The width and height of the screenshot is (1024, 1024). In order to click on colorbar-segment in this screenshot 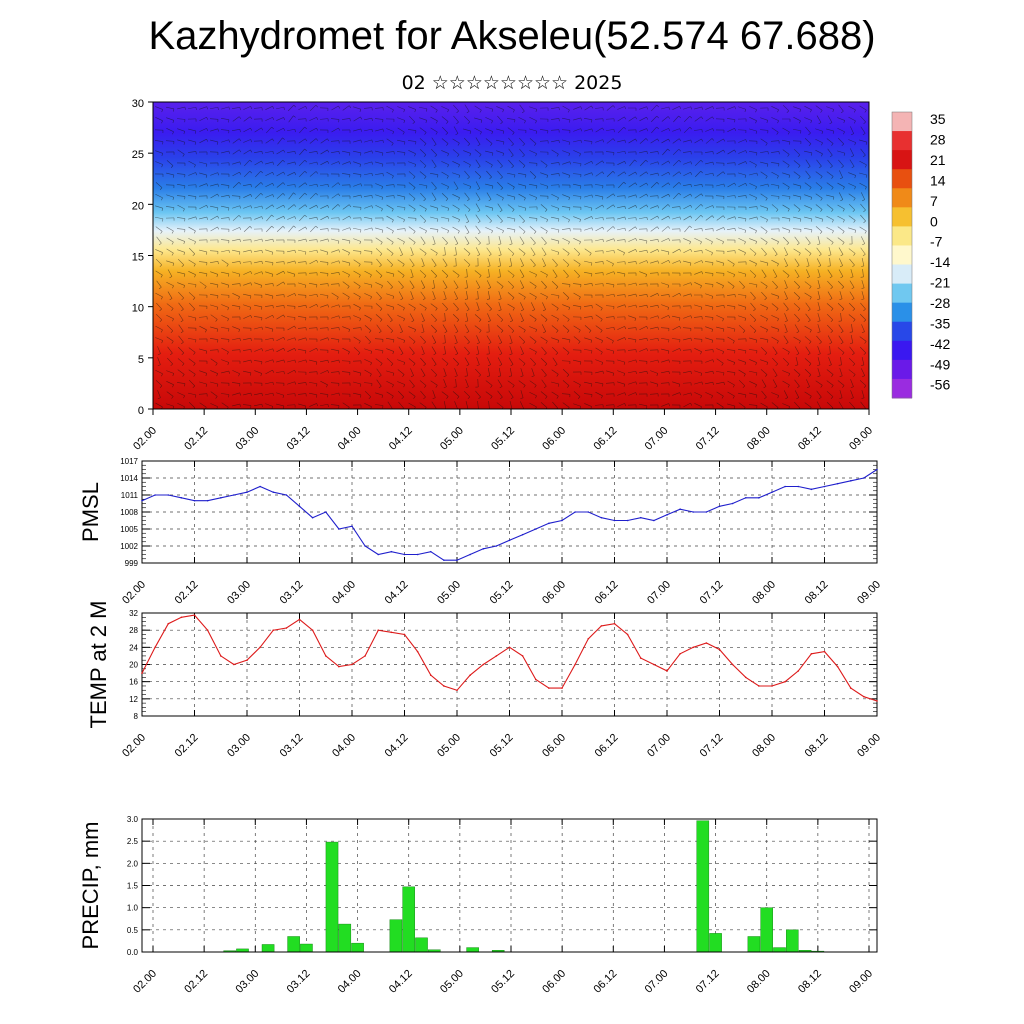, I will do `click(902, 312)`.